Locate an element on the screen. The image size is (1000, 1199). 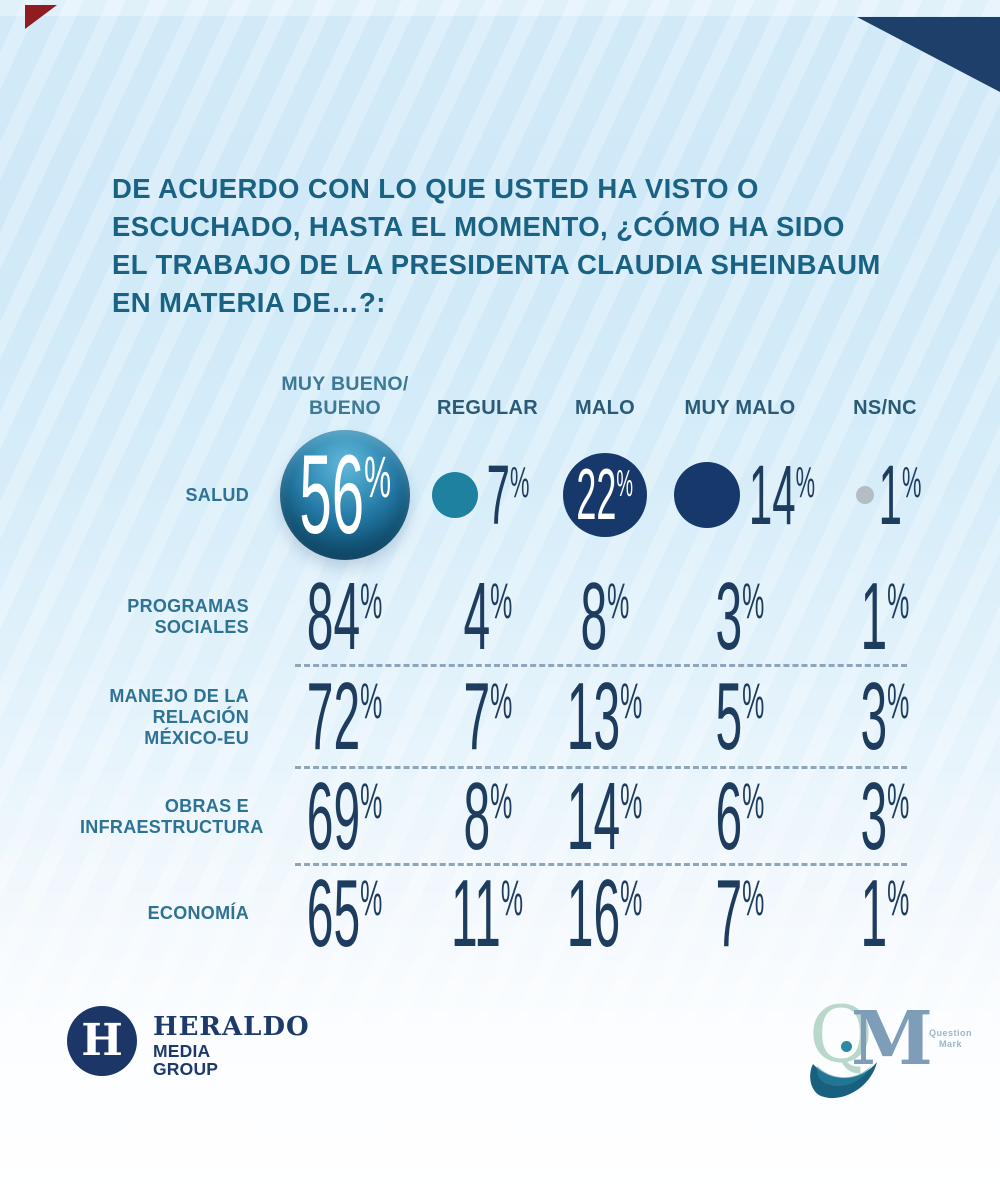
cell-obras-malo: 14% is located at coordinates (605, 816).